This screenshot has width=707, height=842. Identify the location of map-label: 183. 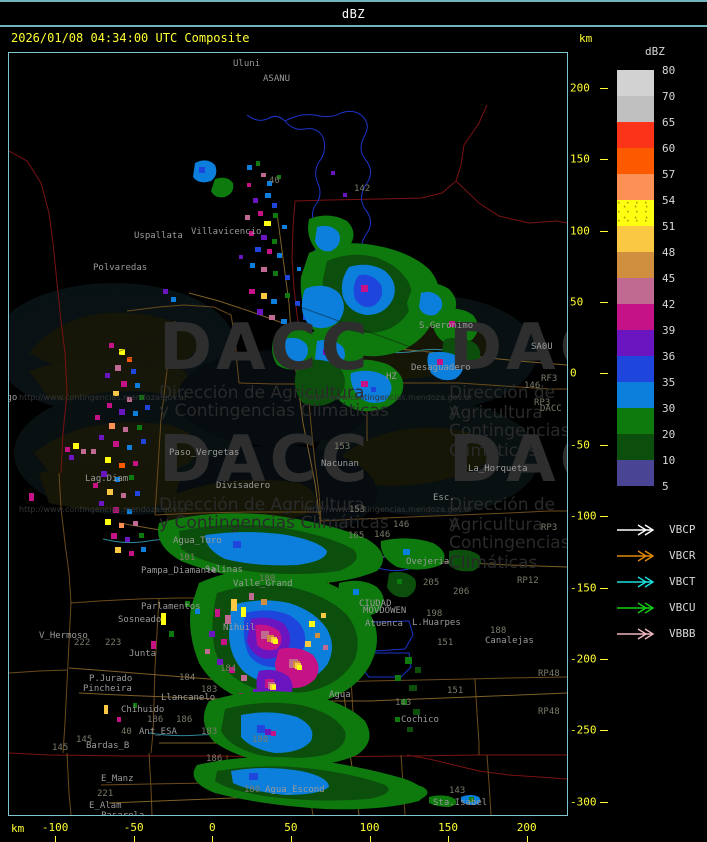
(209, 690).